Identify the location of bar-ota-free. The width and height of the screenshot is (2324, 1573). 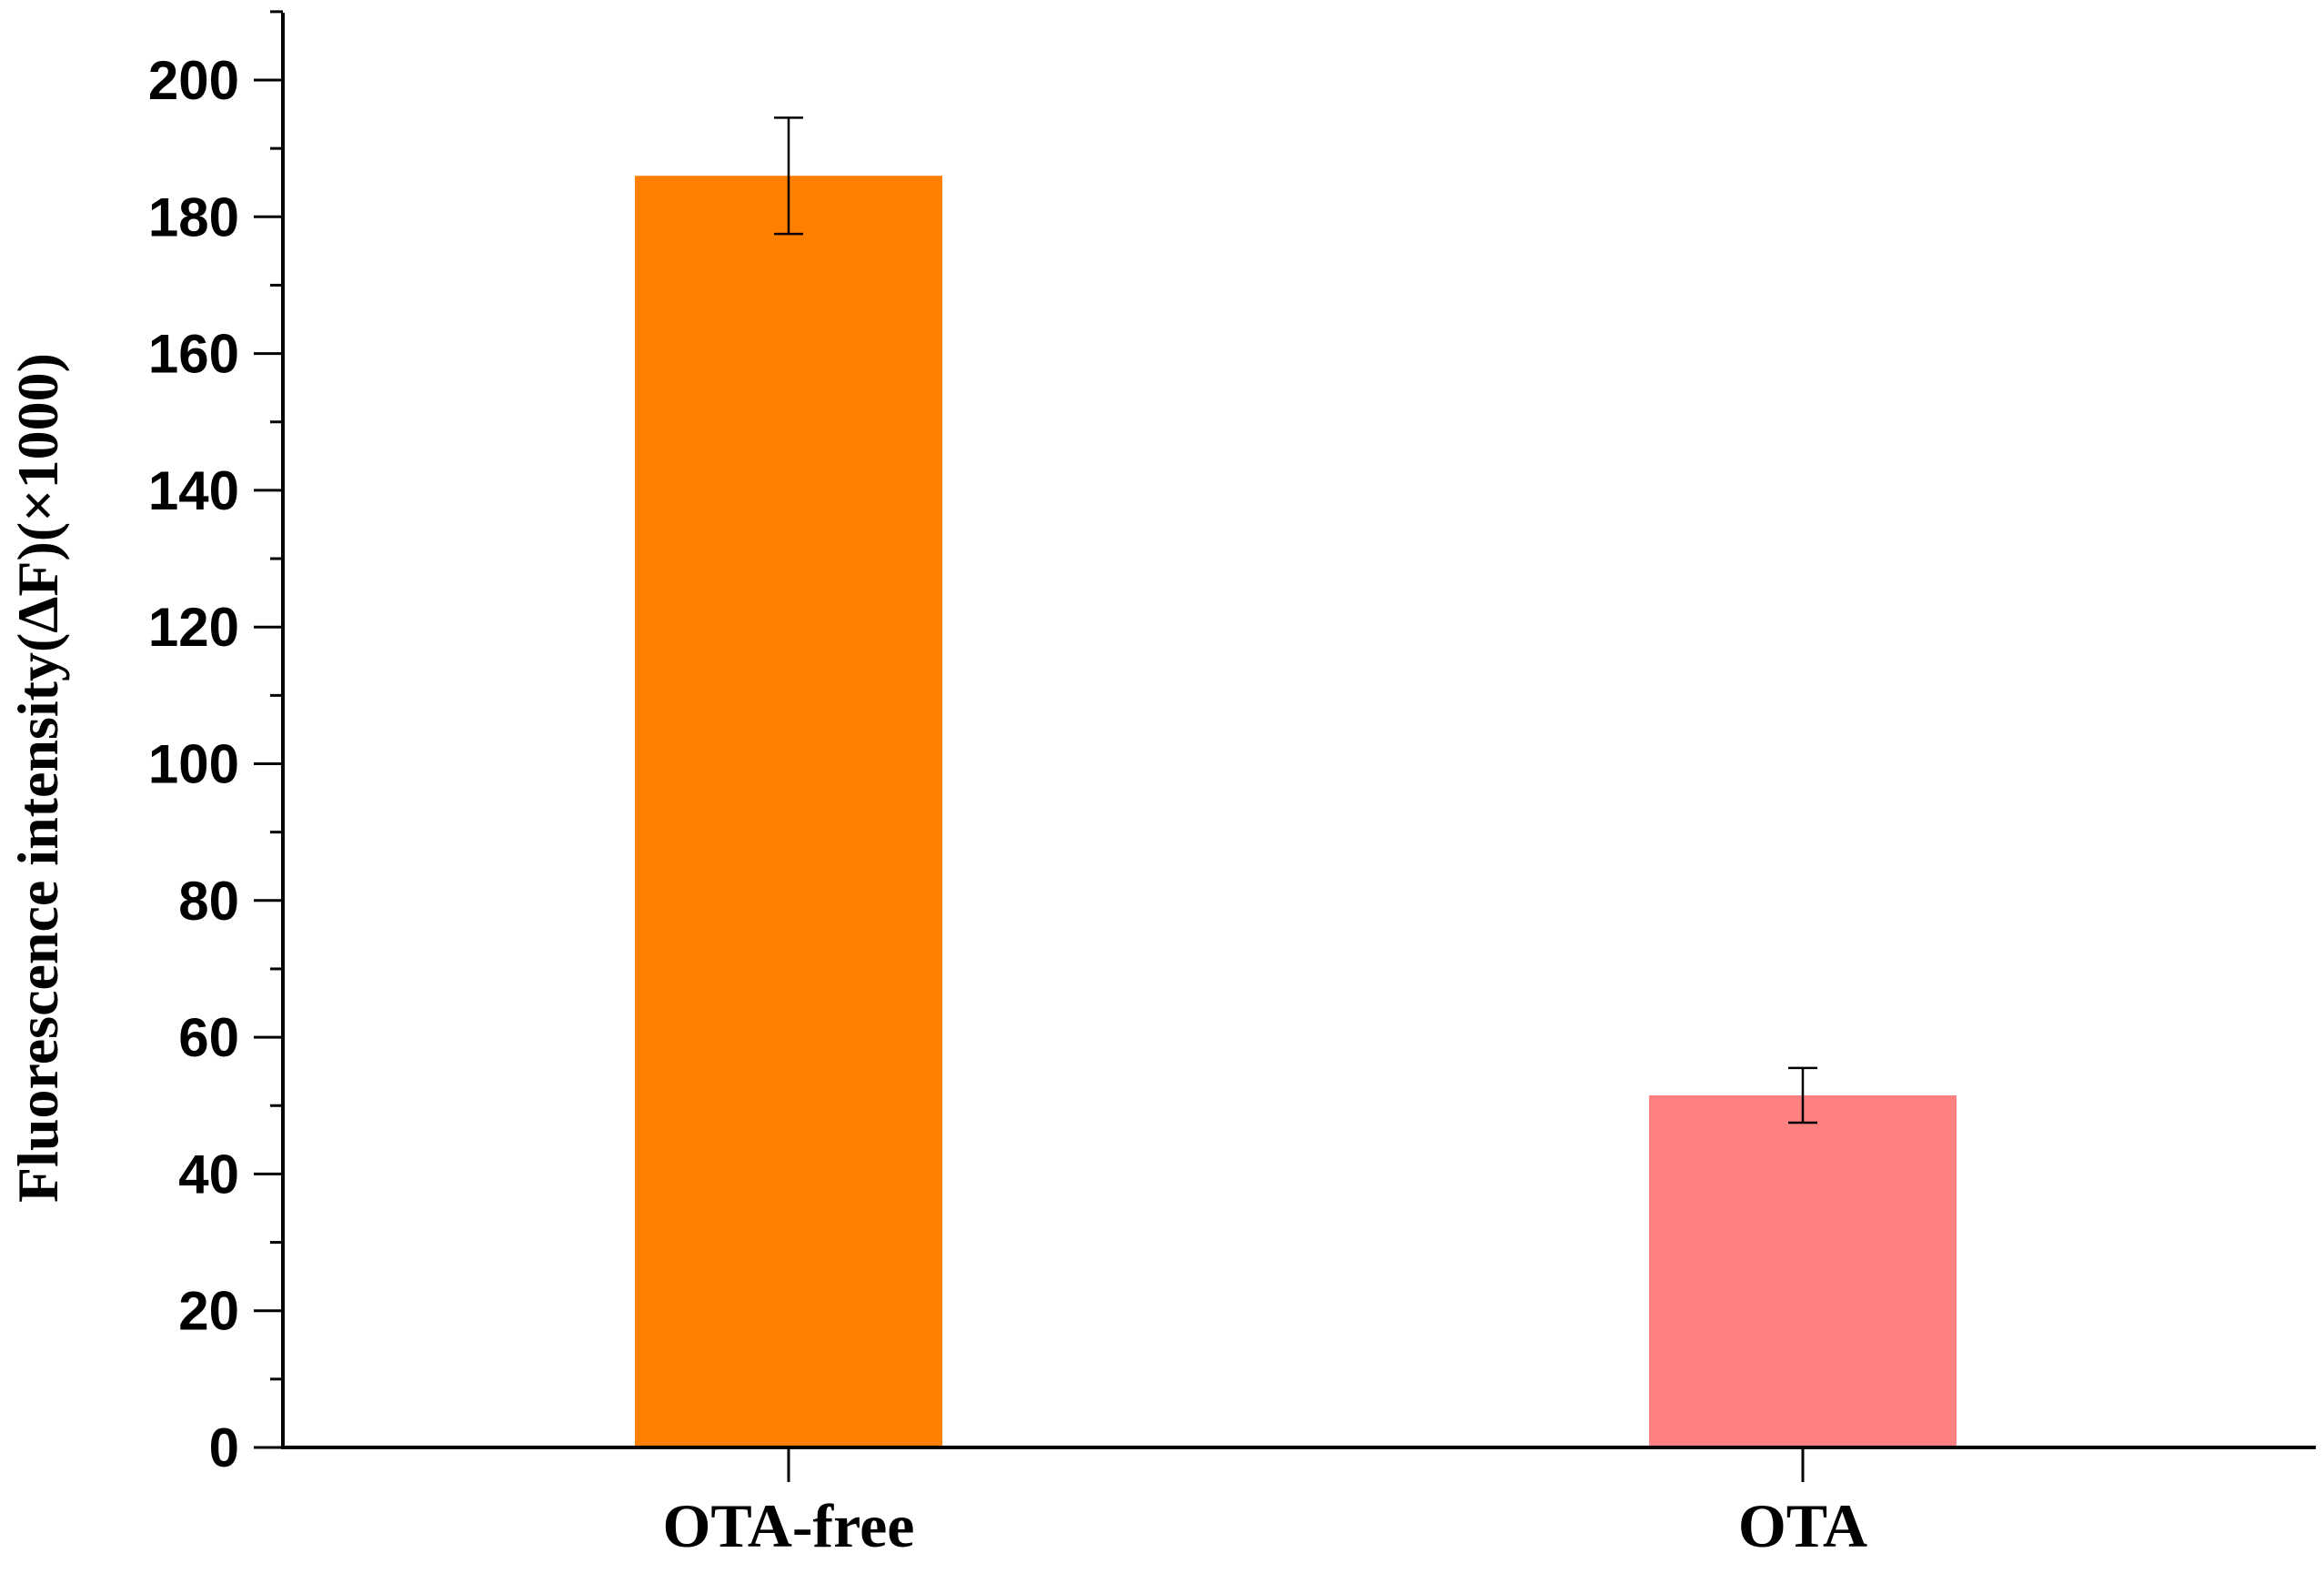
(788, 812).